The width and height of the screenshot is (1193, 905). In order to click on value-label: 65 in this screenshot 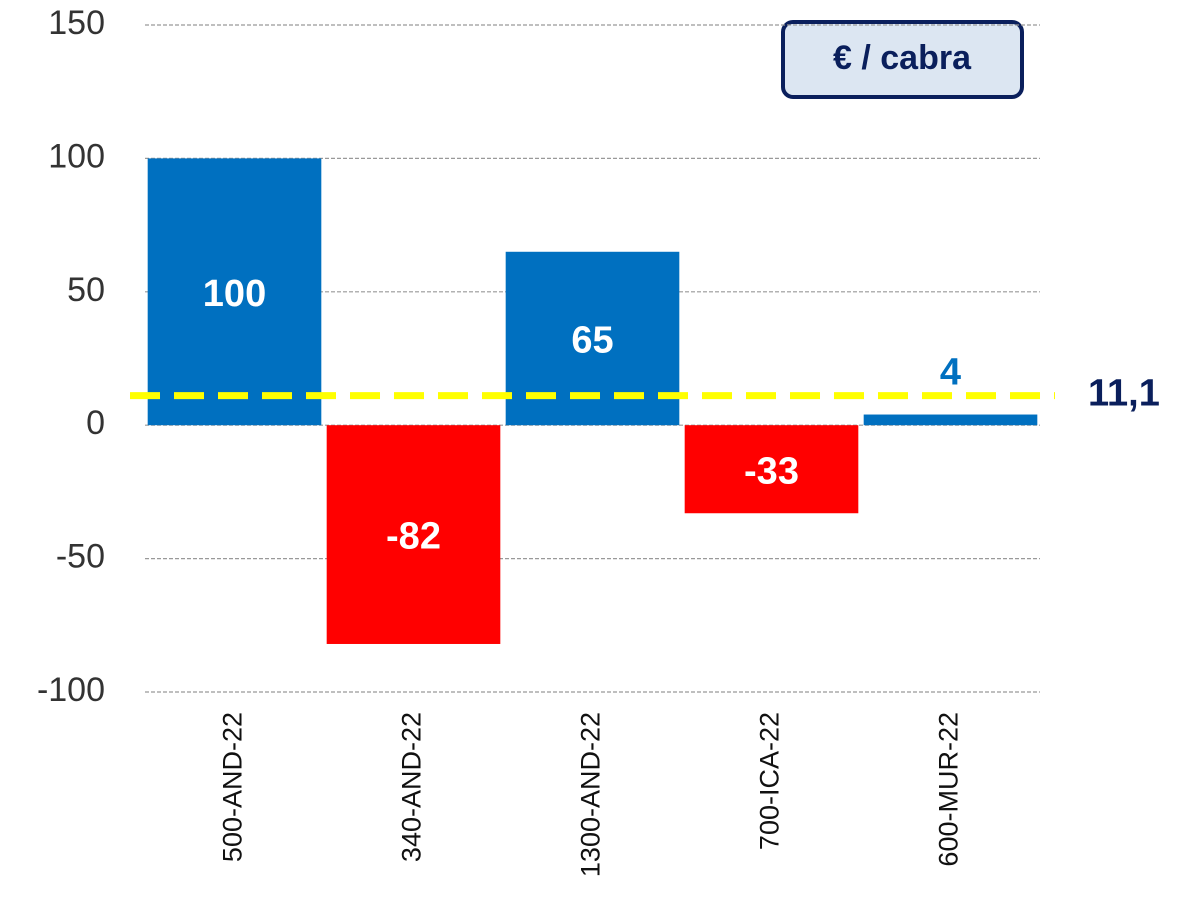, I will do `click(592, 341)`.